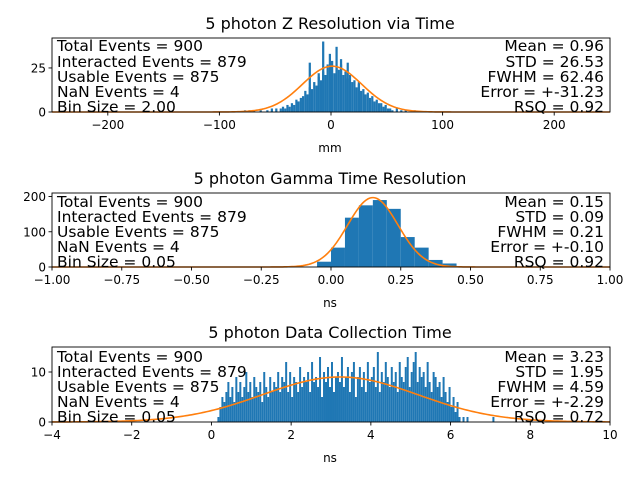 The image size is (640, 480). I want to click on stat-error: Error = +-0.10, so click(547, 247).